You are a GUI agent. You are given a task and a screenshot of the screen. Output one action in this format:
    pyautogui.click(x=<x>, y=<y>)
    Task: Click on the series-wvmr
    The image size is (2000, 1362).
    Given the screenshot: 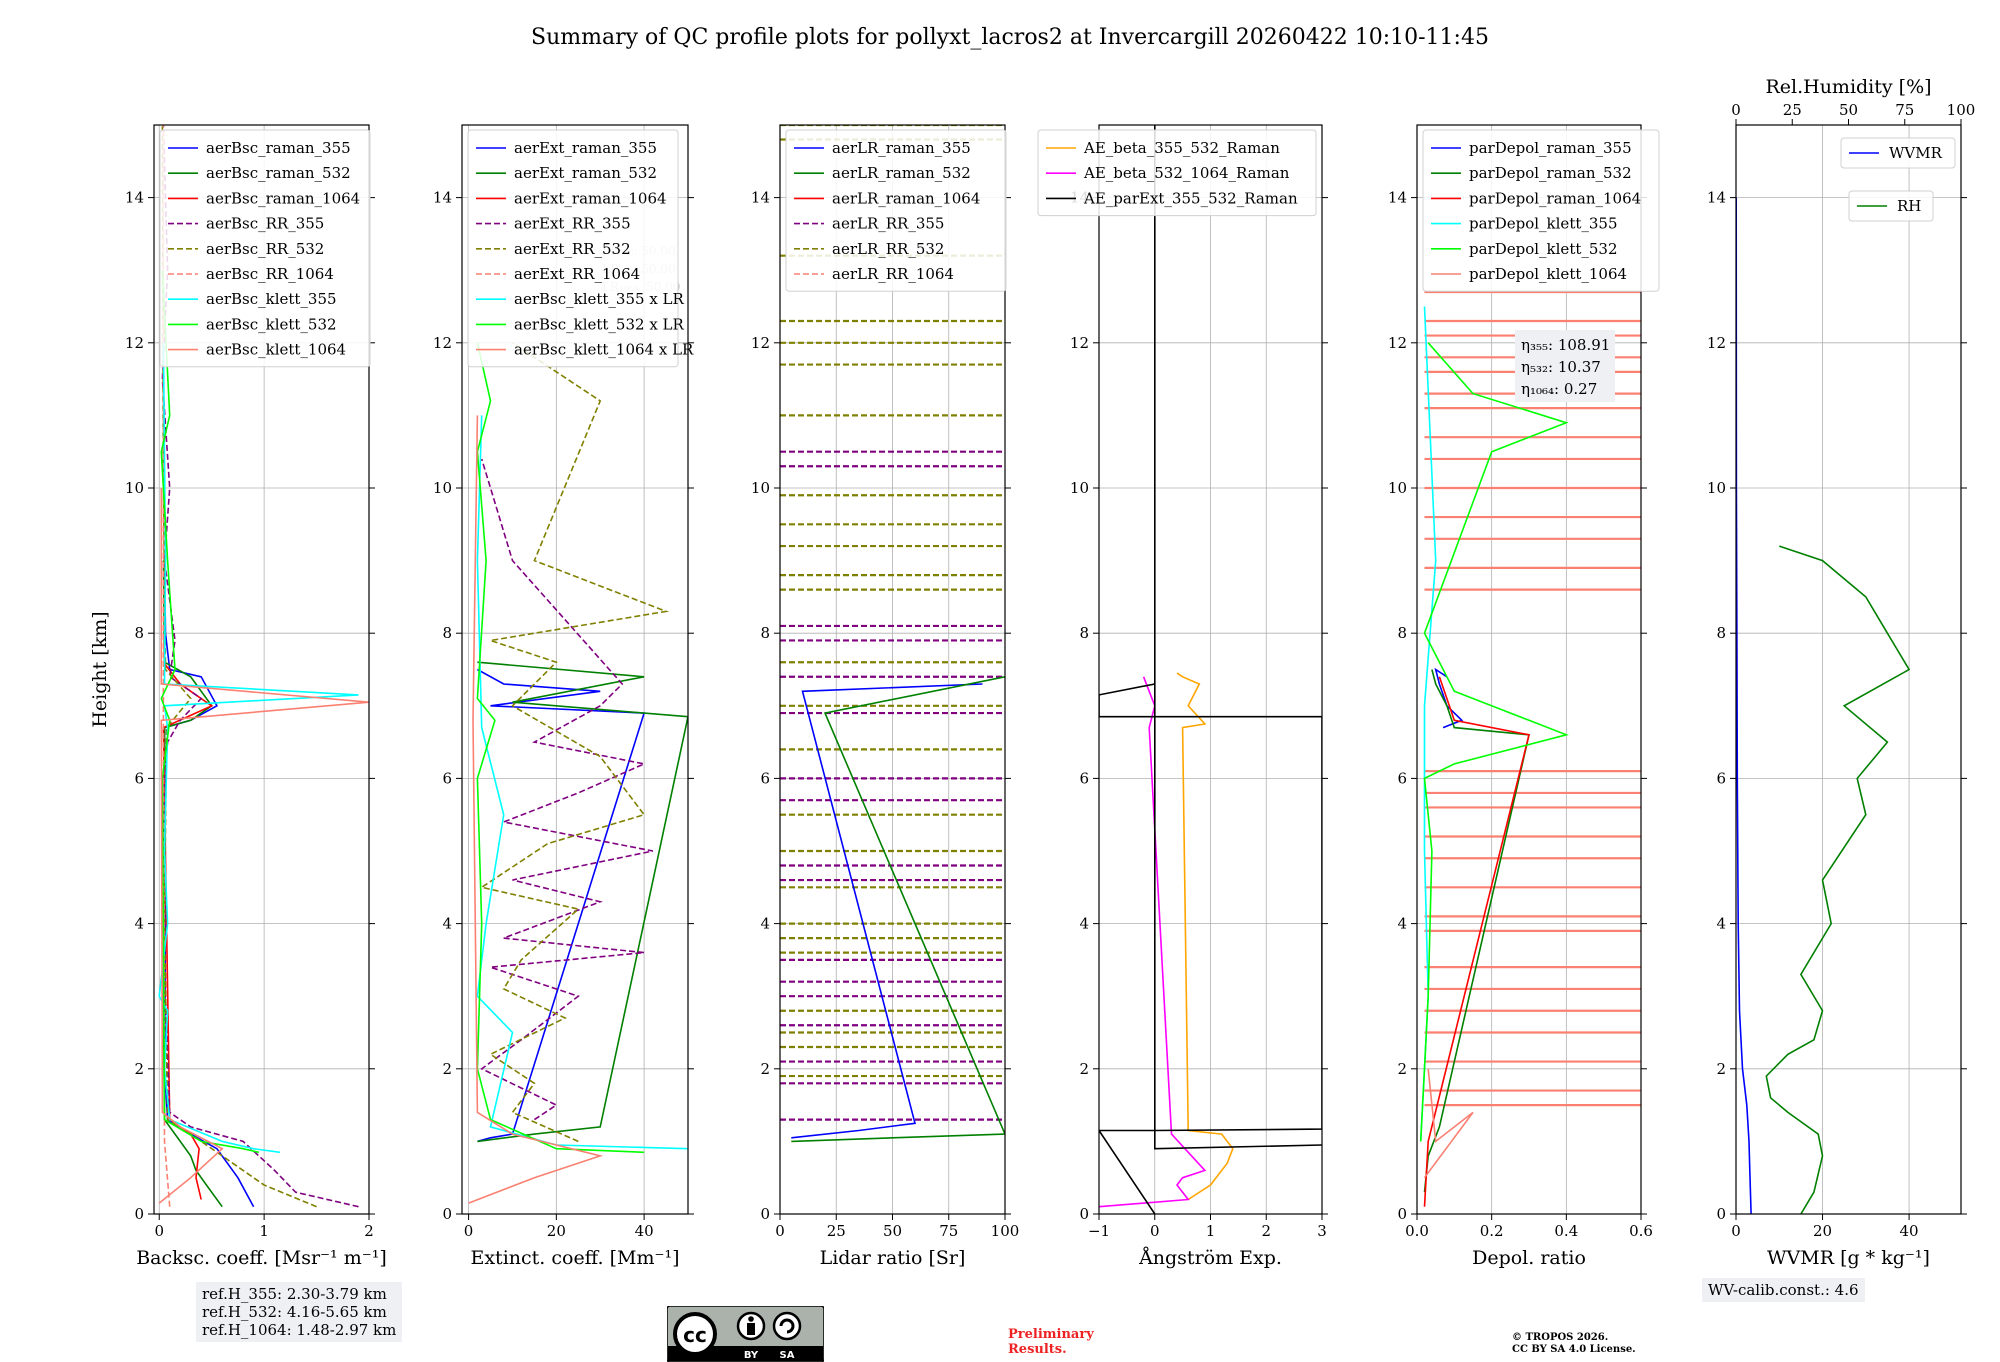 What is the action you would take?
    pyautogui.click(x=1744, y=705)
    